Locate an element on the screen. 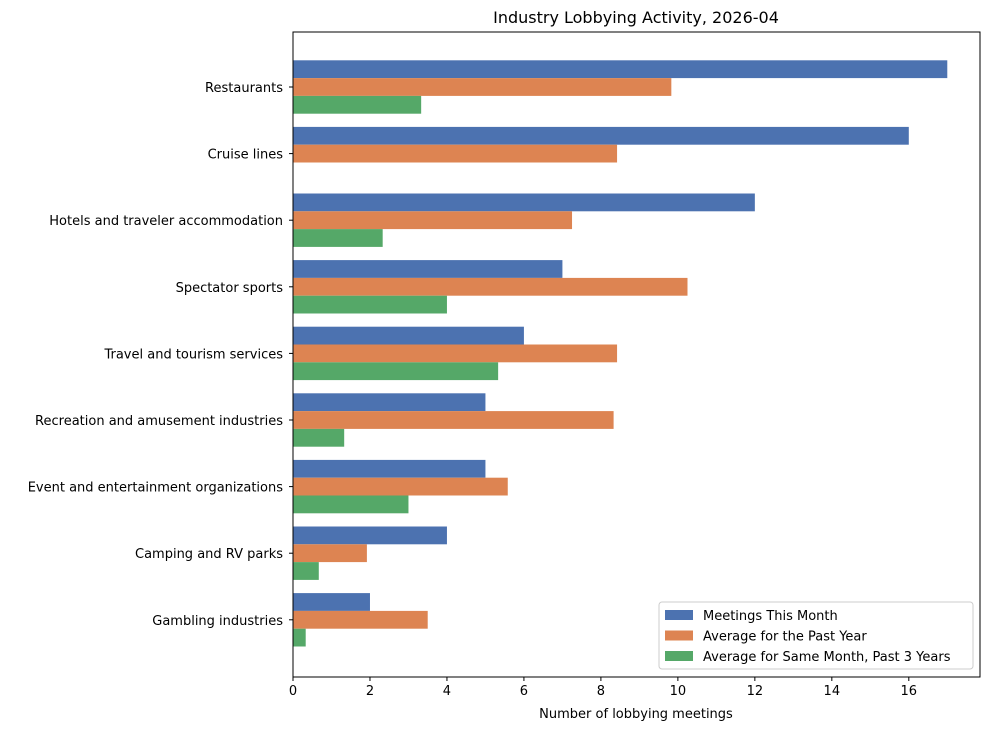 This screenshot has width=990, height=733. y-tick-label: Spectator sports is located at coordinates (230, 288).